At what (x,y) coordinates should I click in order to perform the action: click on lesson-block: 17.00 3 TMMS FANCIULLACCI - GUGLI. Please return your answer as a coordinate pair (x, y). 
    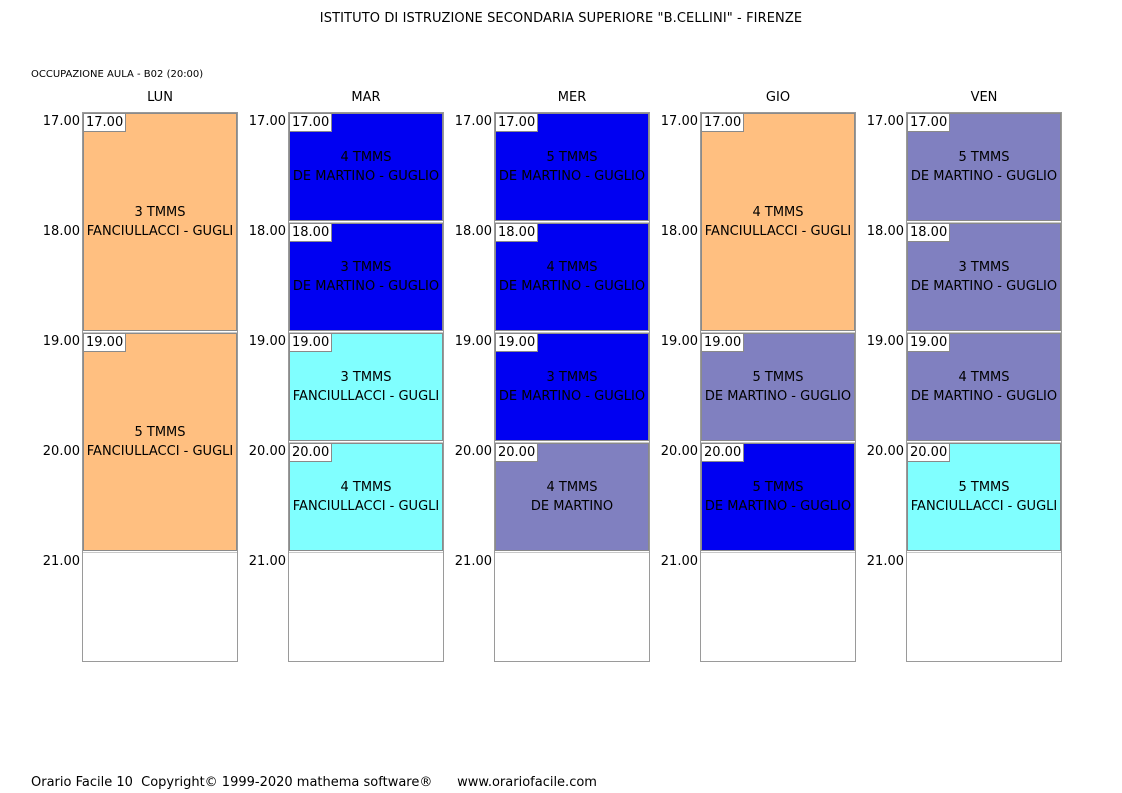
    Looking at the image, I should click on (160, 222).